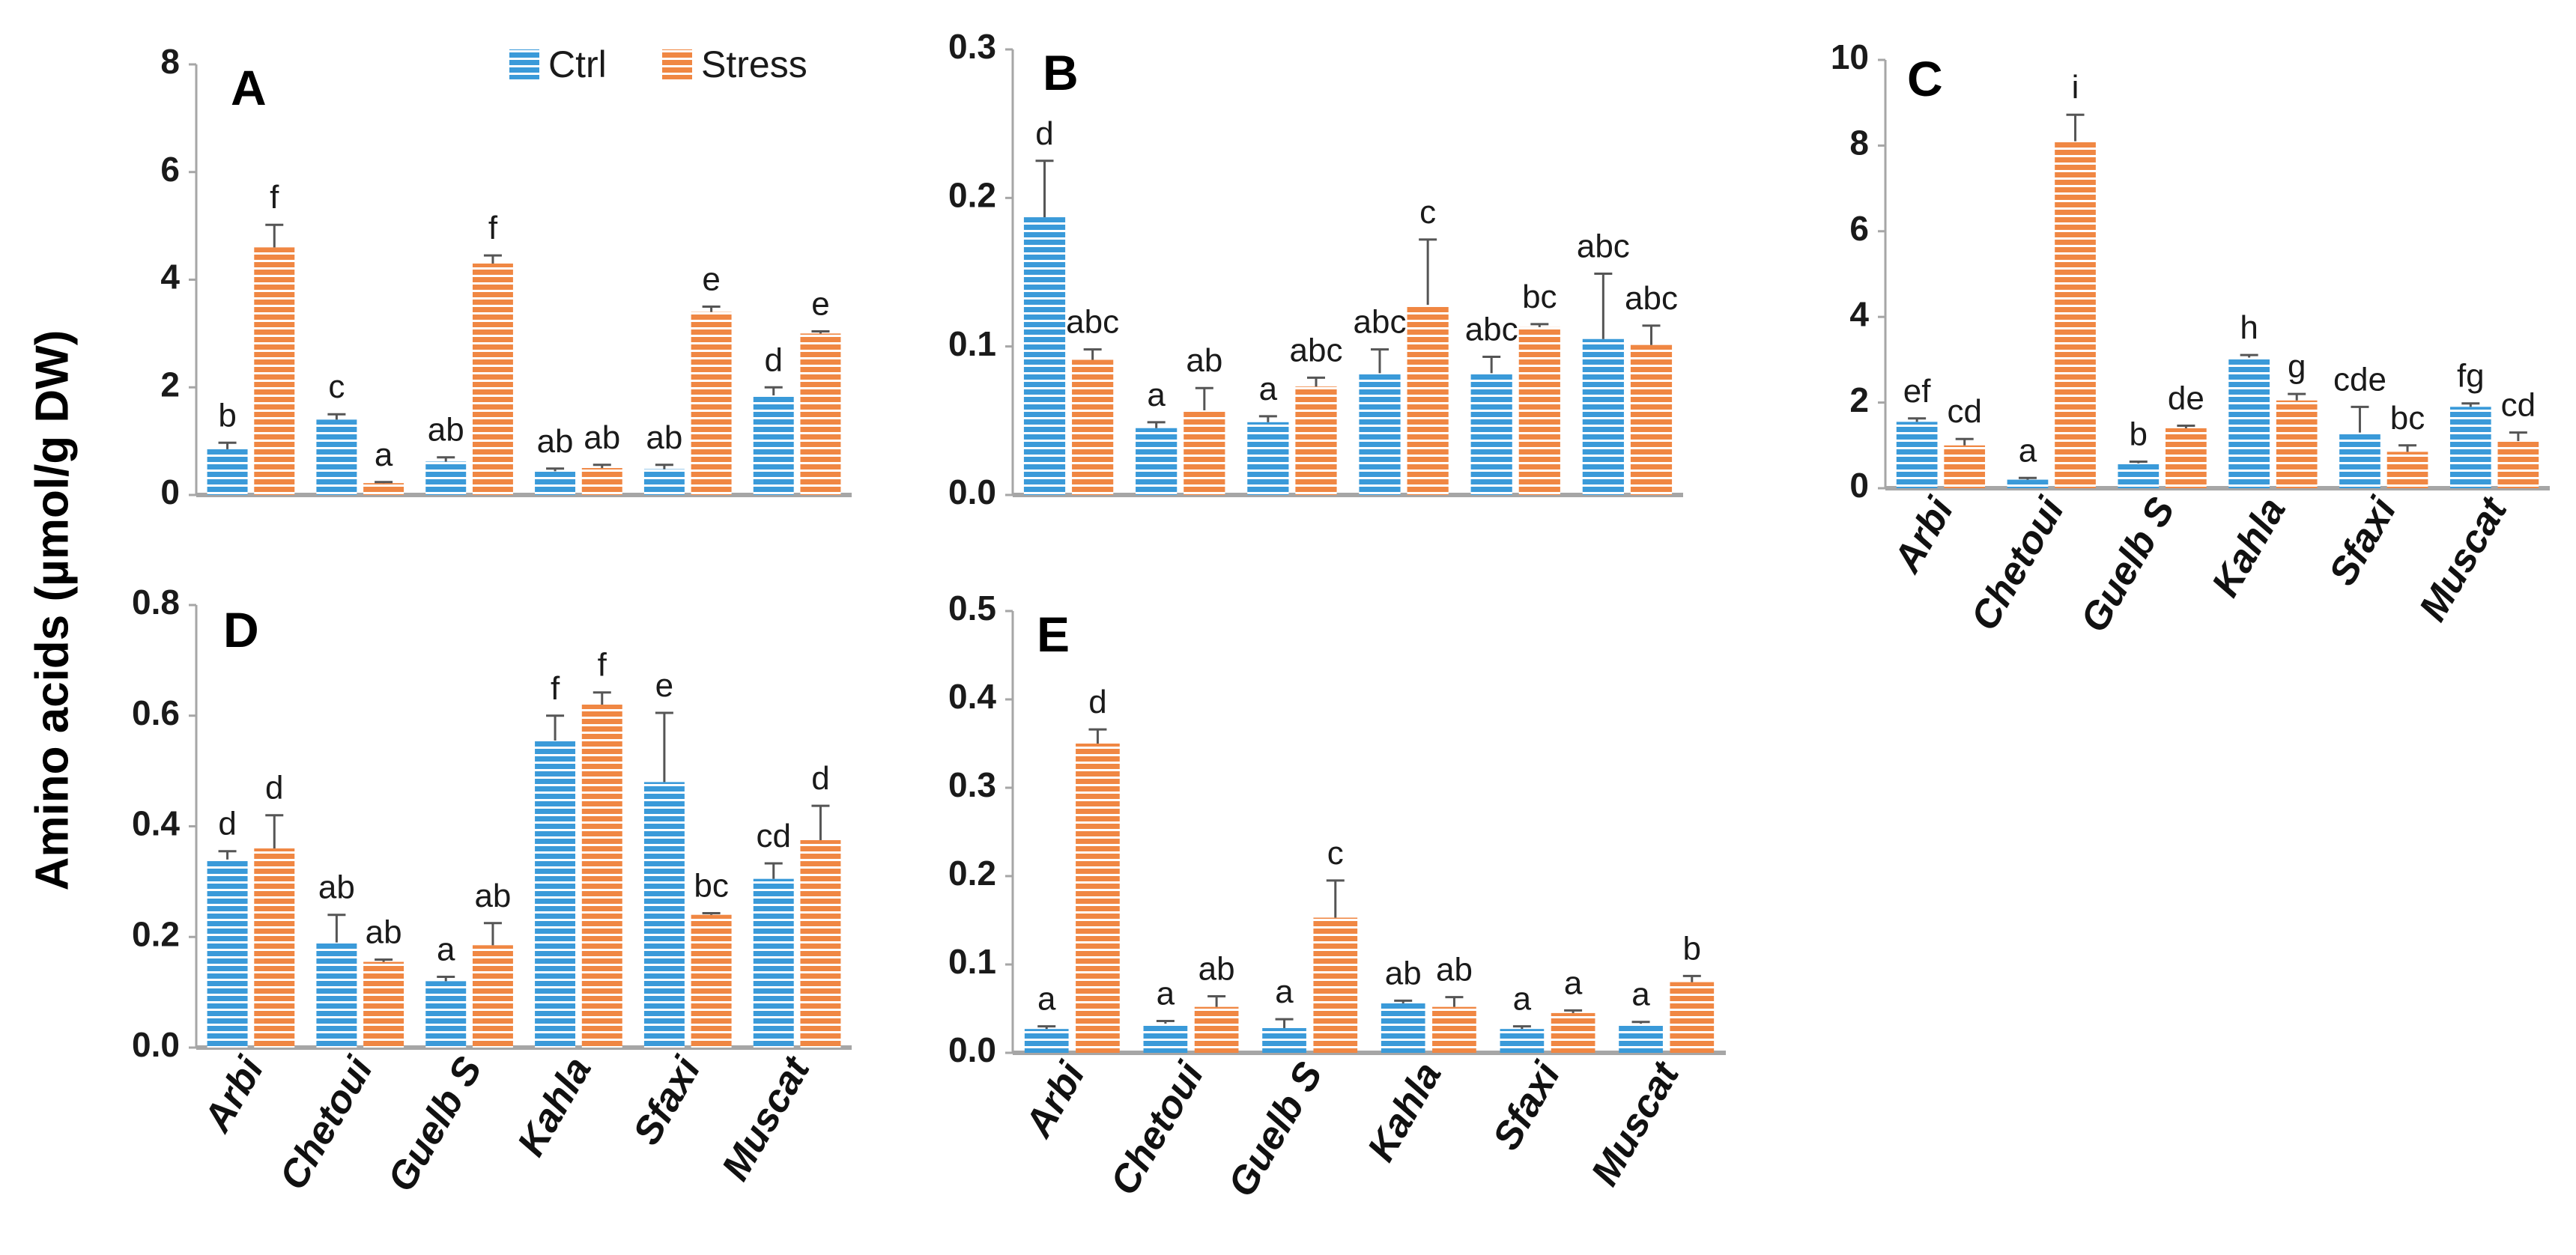  I want to click on legend-label-stress: Stress, so click(754, 64).